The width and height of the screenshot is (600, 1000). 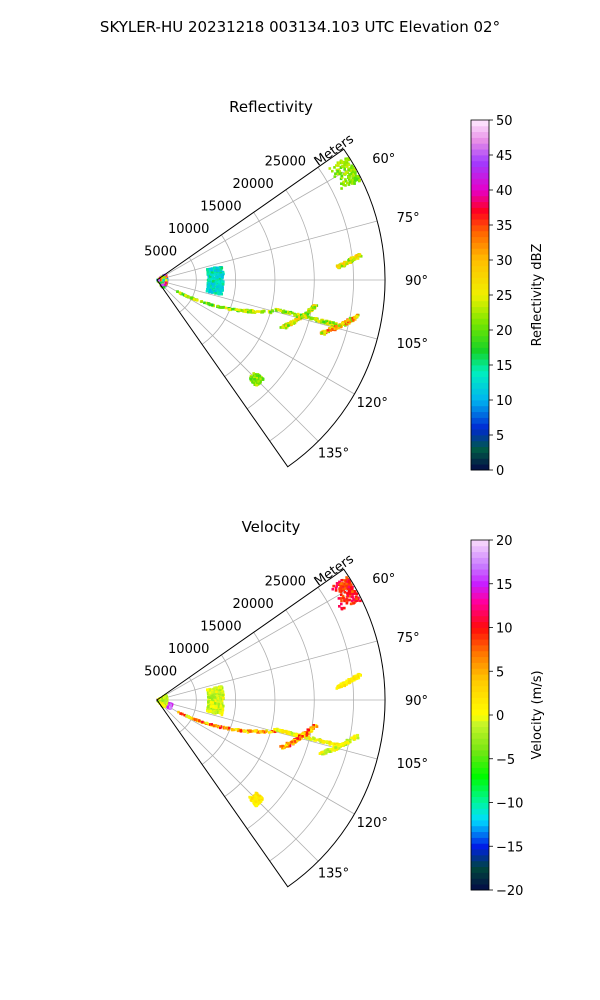 What do you see at coordinates (259, 272) in the screenshot?
I see `echo-layer` at bounding box center [259, 272].